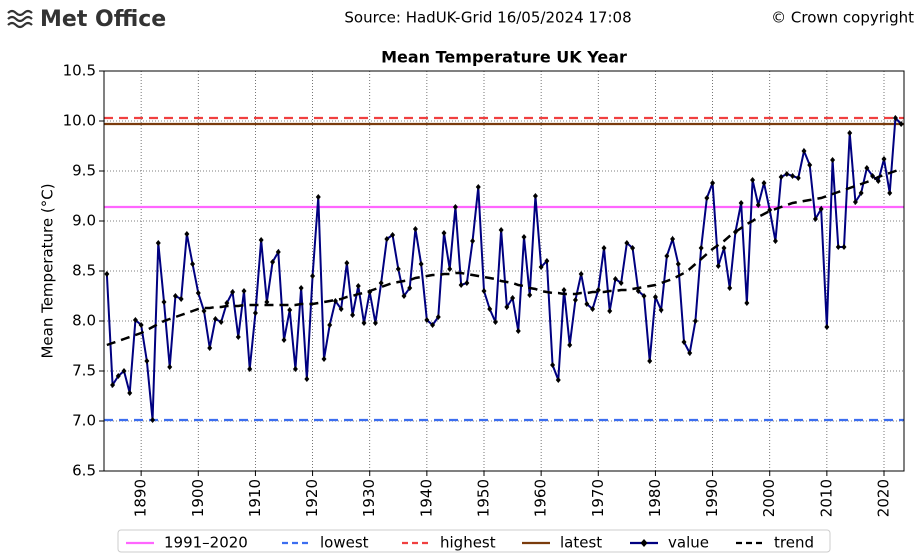 The height and width of the screenshot is (553, 918). What do you see at coordinates (541, 498) in the screenshot?
I see `x-tick-label: 1960` at bounding box center [541, 498].